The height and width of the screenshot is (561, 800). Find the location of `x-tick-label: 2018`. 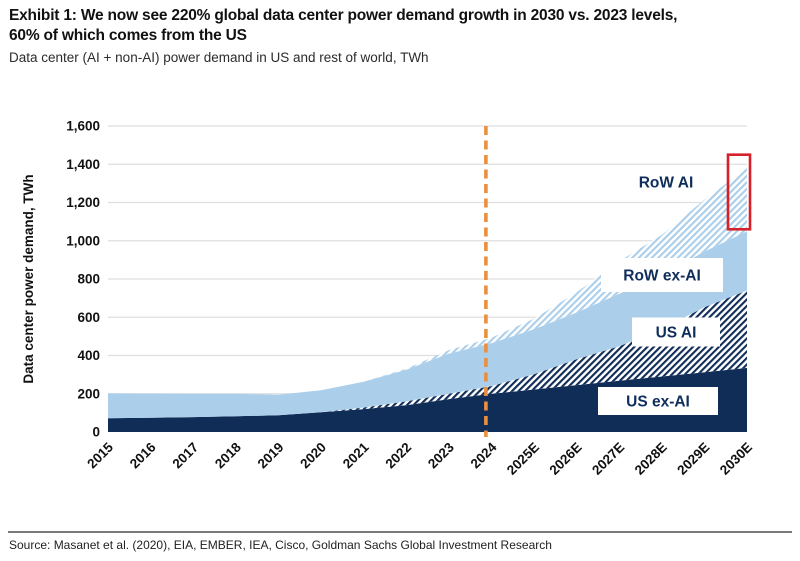

x-tick-label: 2018 is located at coordinates (228, 455).